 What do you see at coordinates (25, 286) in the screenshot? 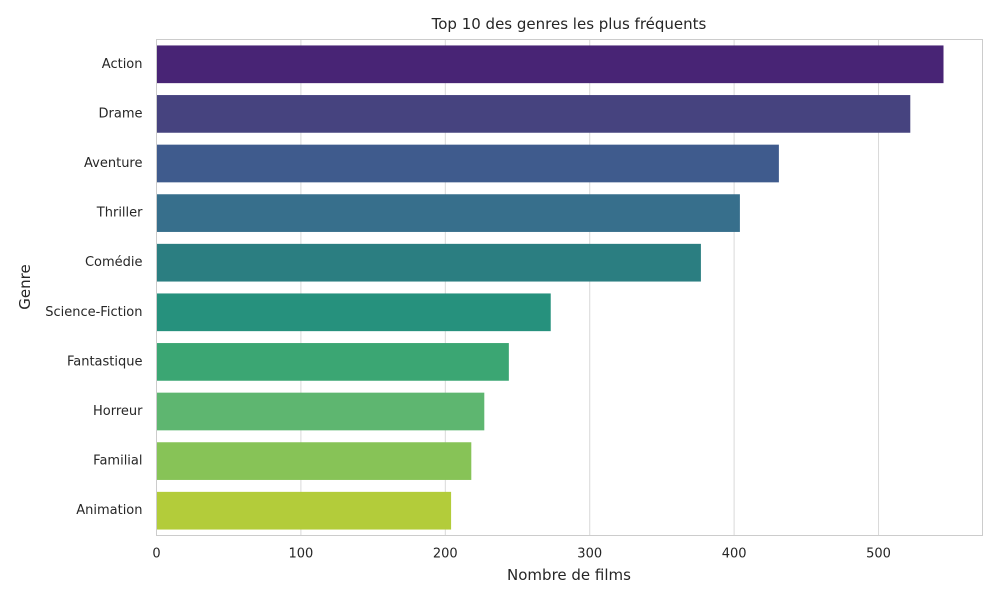
I see `y-axis-title: Genre` at bounding box center [25, 286].